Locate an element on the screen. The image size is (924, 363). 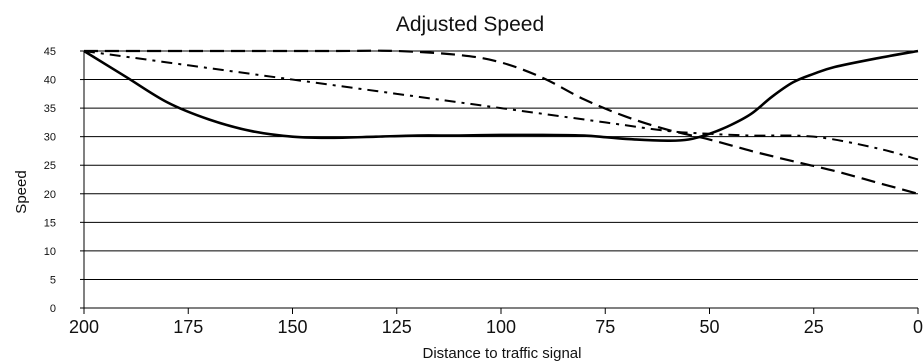
x-tick-label: 0 is located at coordinates (918, 327).